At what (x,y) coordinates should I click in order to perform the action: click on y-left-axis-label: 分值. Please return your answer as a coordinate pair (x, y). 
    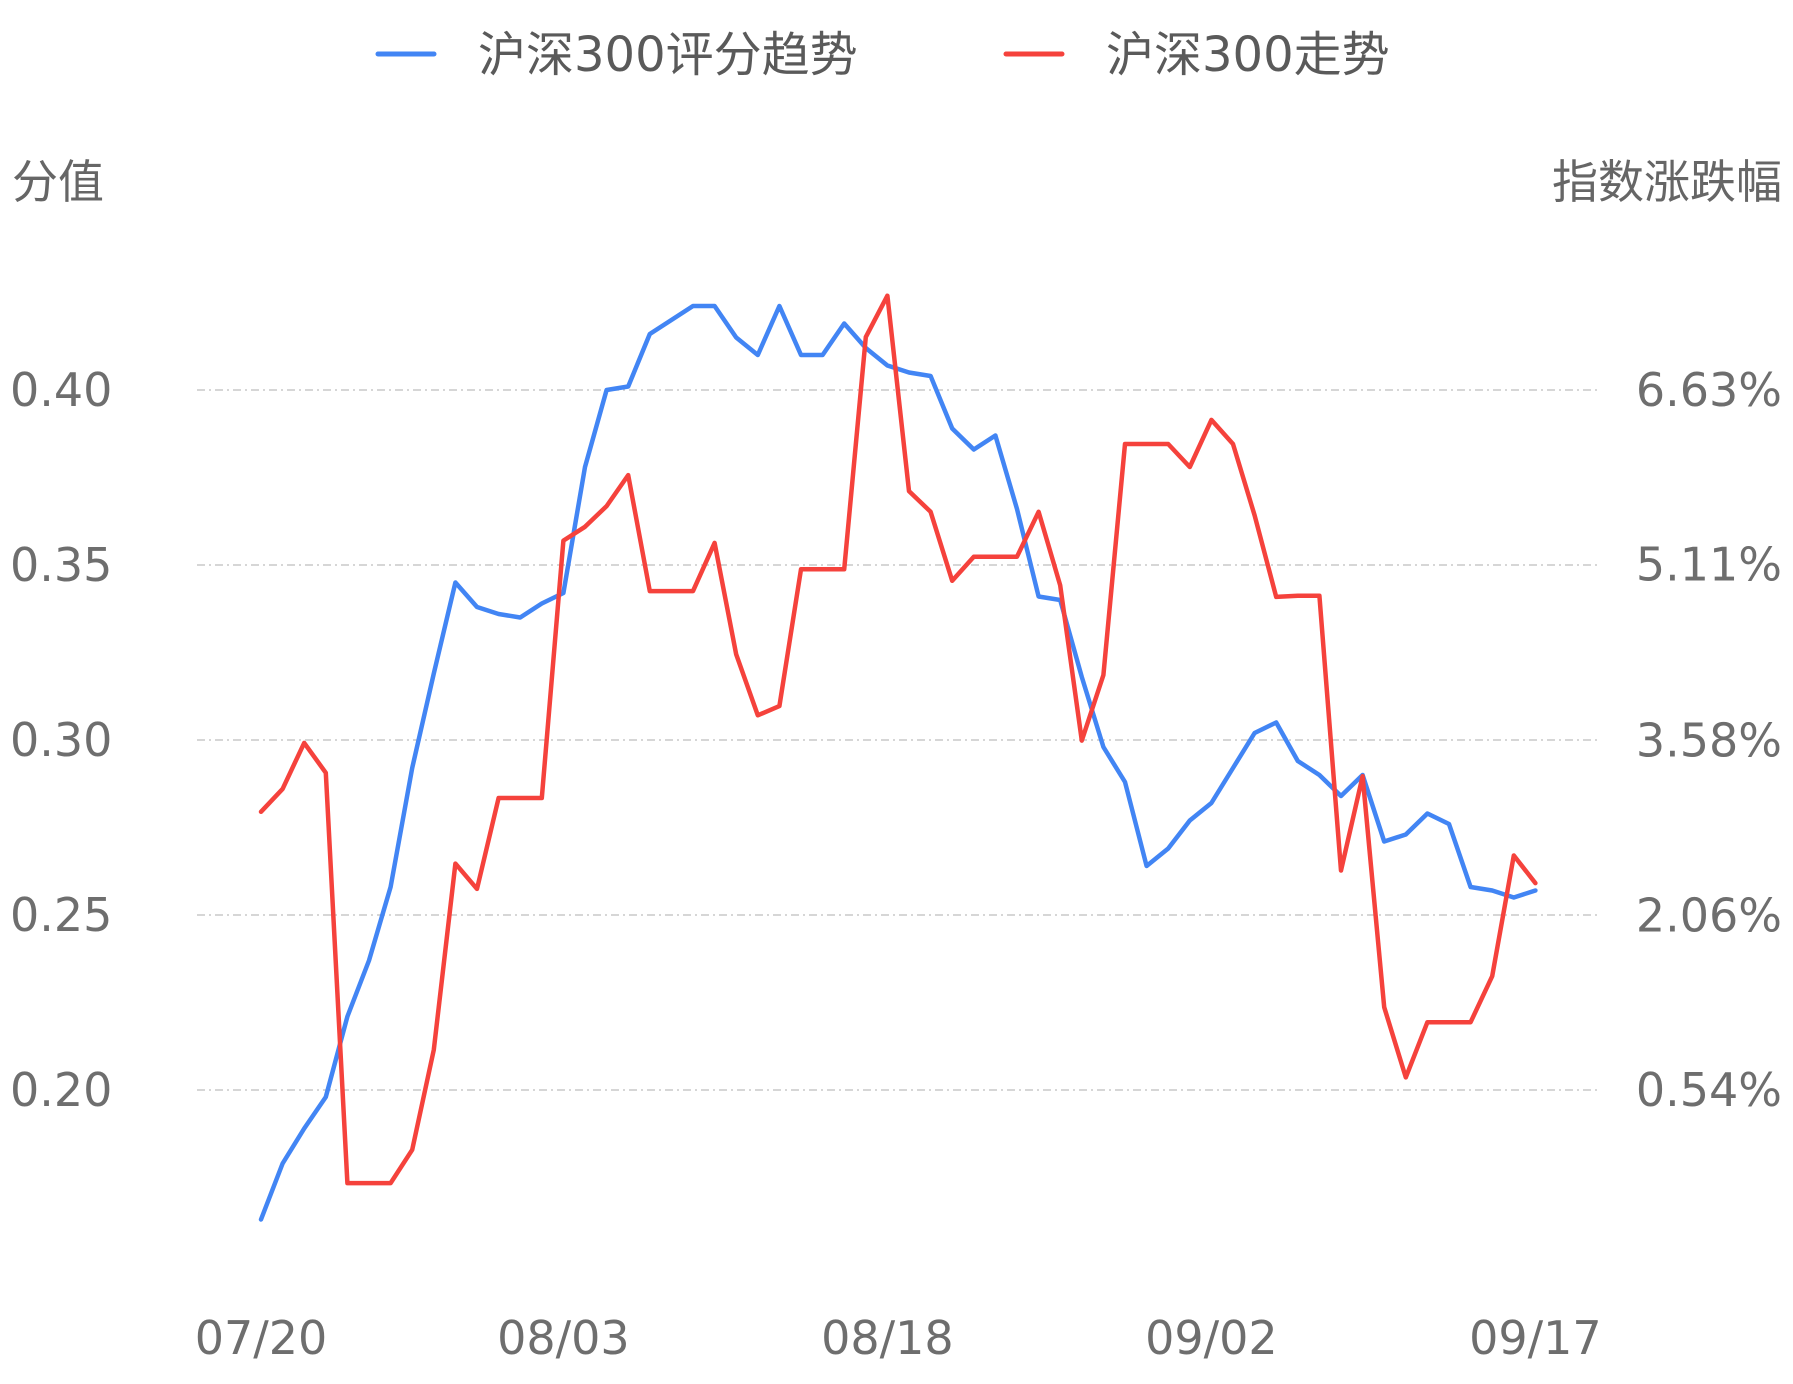
    Looking at the image, I should click on (58, 182).